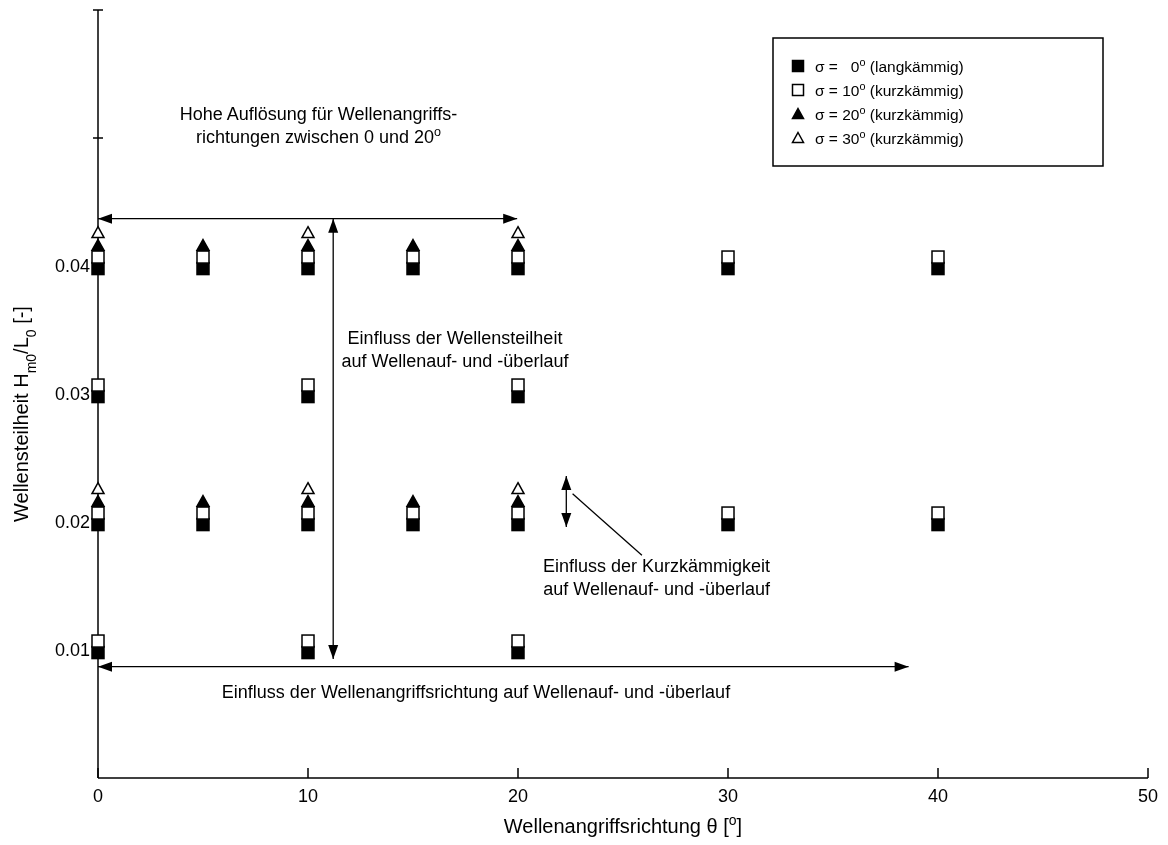  What do you see at coordinates (72, 266) in the screenshot?
I see `y-tick-label: 0.04` at bounding box center [72, 266].